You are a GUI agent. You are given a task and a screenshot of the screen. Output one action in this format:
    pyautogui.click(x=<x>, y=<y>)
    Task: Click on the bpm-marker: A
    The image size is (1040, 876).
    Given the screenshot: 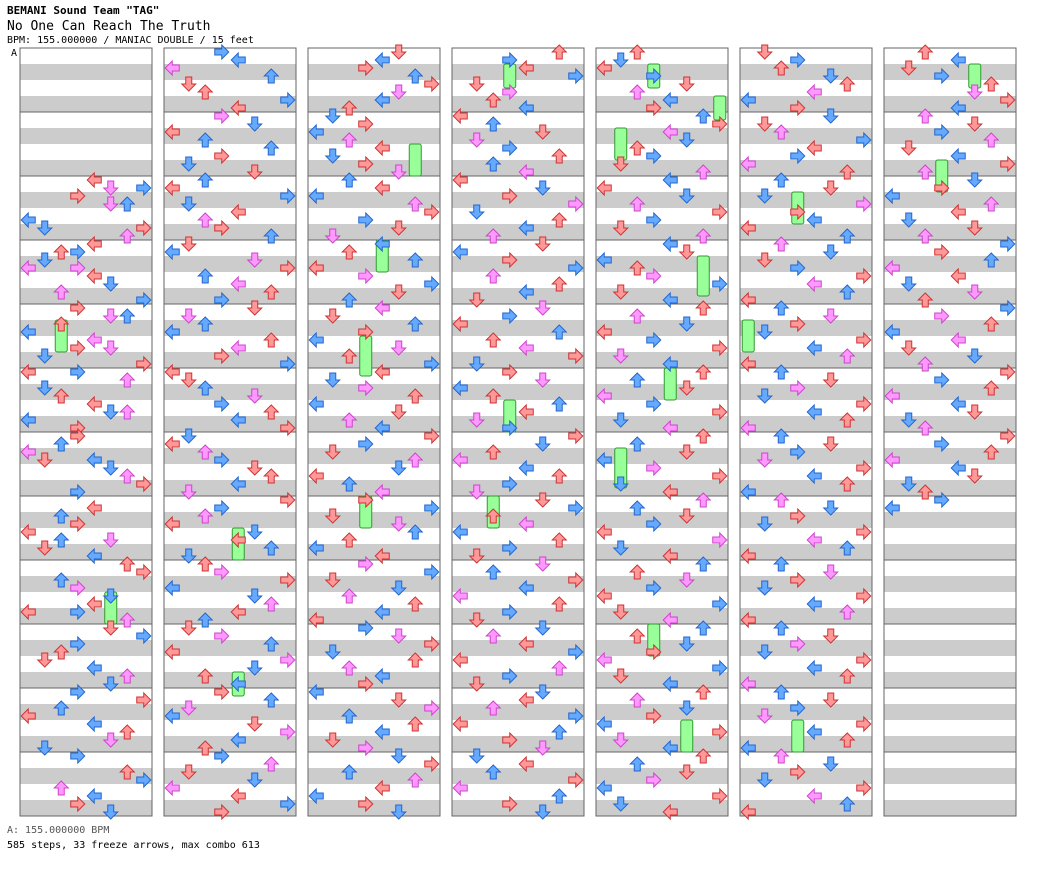 What is the action you would take?
    pyautogui.click(x=14, y=53)
    